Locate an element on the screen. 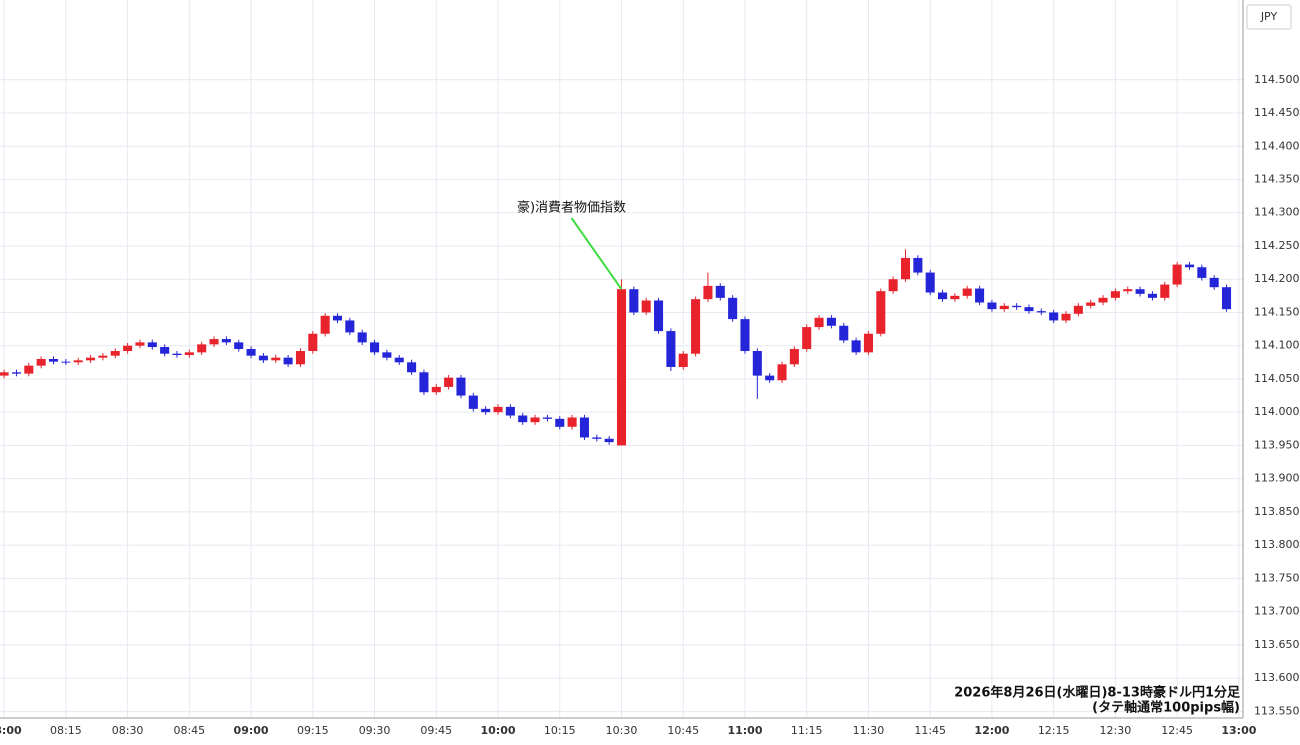  x-tick-label: 09:15 is located at coordinates (313, 730).